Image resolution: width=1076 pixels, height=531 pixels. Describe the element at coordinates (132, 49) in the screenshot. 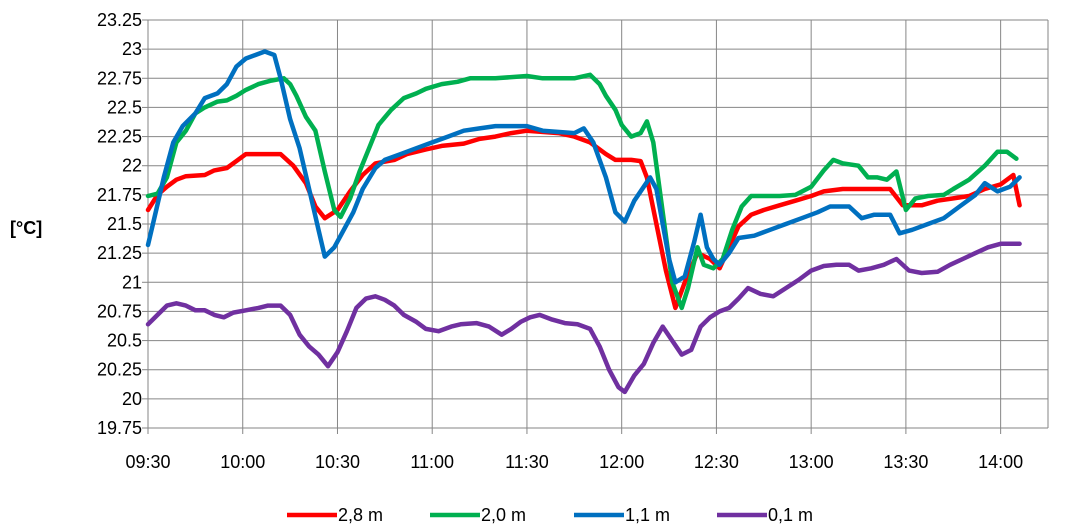

I see `y-tick-label: 23` at that location.